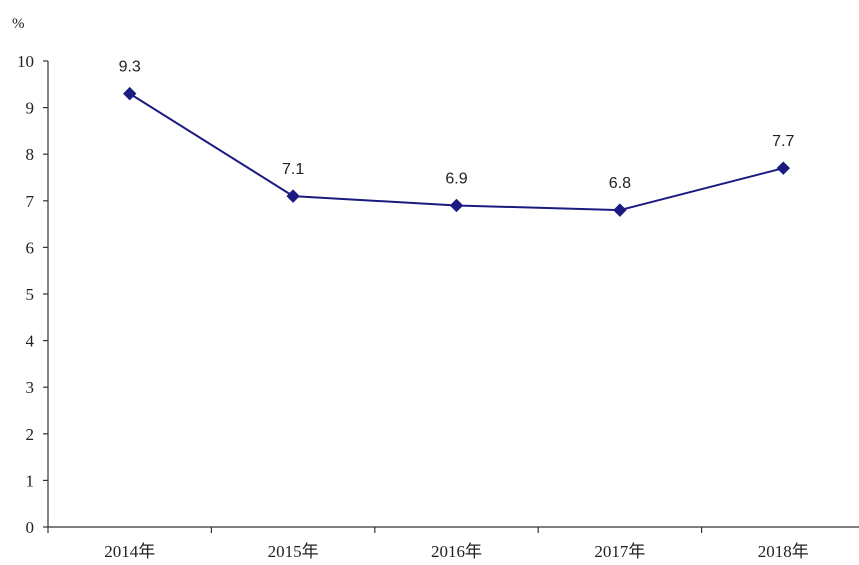 The width and height of the screenshot is (859, 565). I want to click on y-tick-label: 8, so click(30, 154).